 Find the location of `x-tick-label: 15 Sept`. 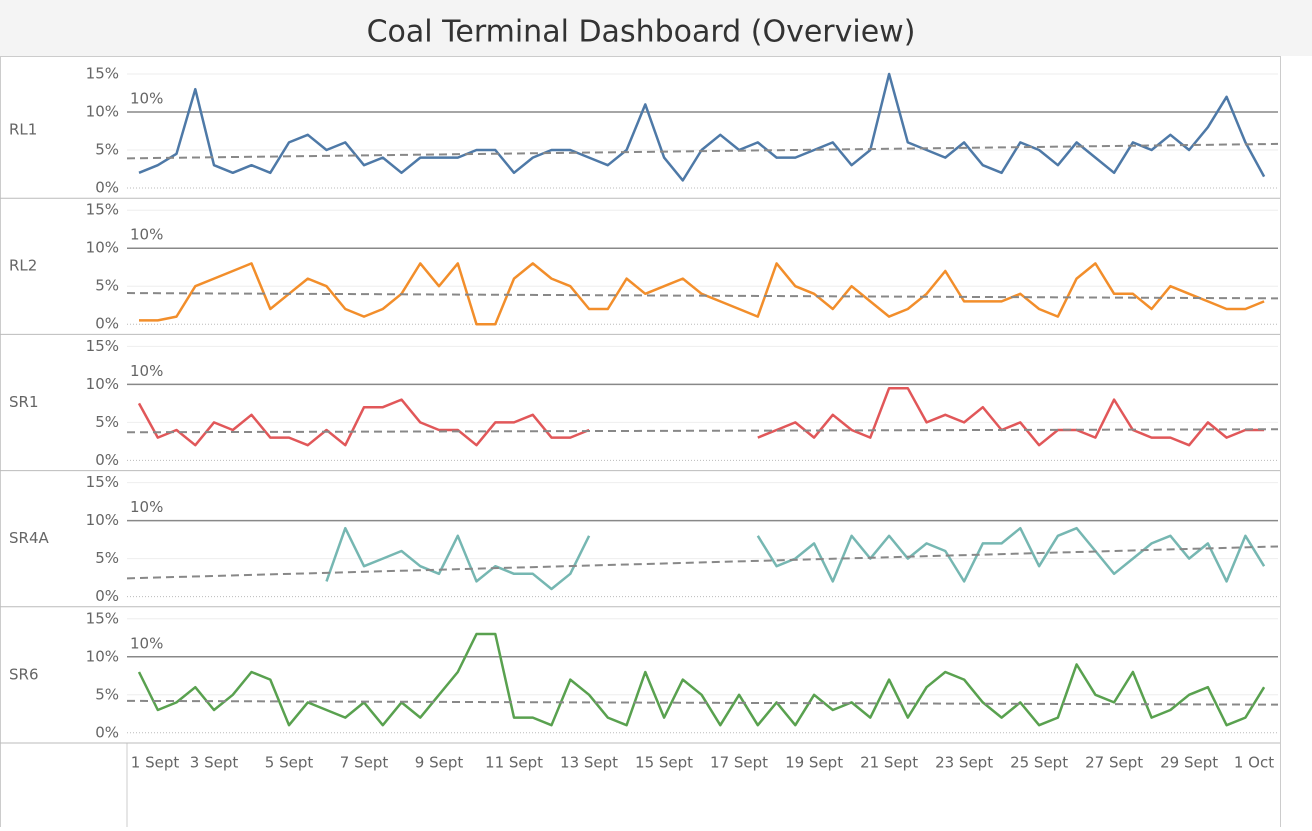

x-tick-label: 15 Sept is located at coordinates (664, 763).